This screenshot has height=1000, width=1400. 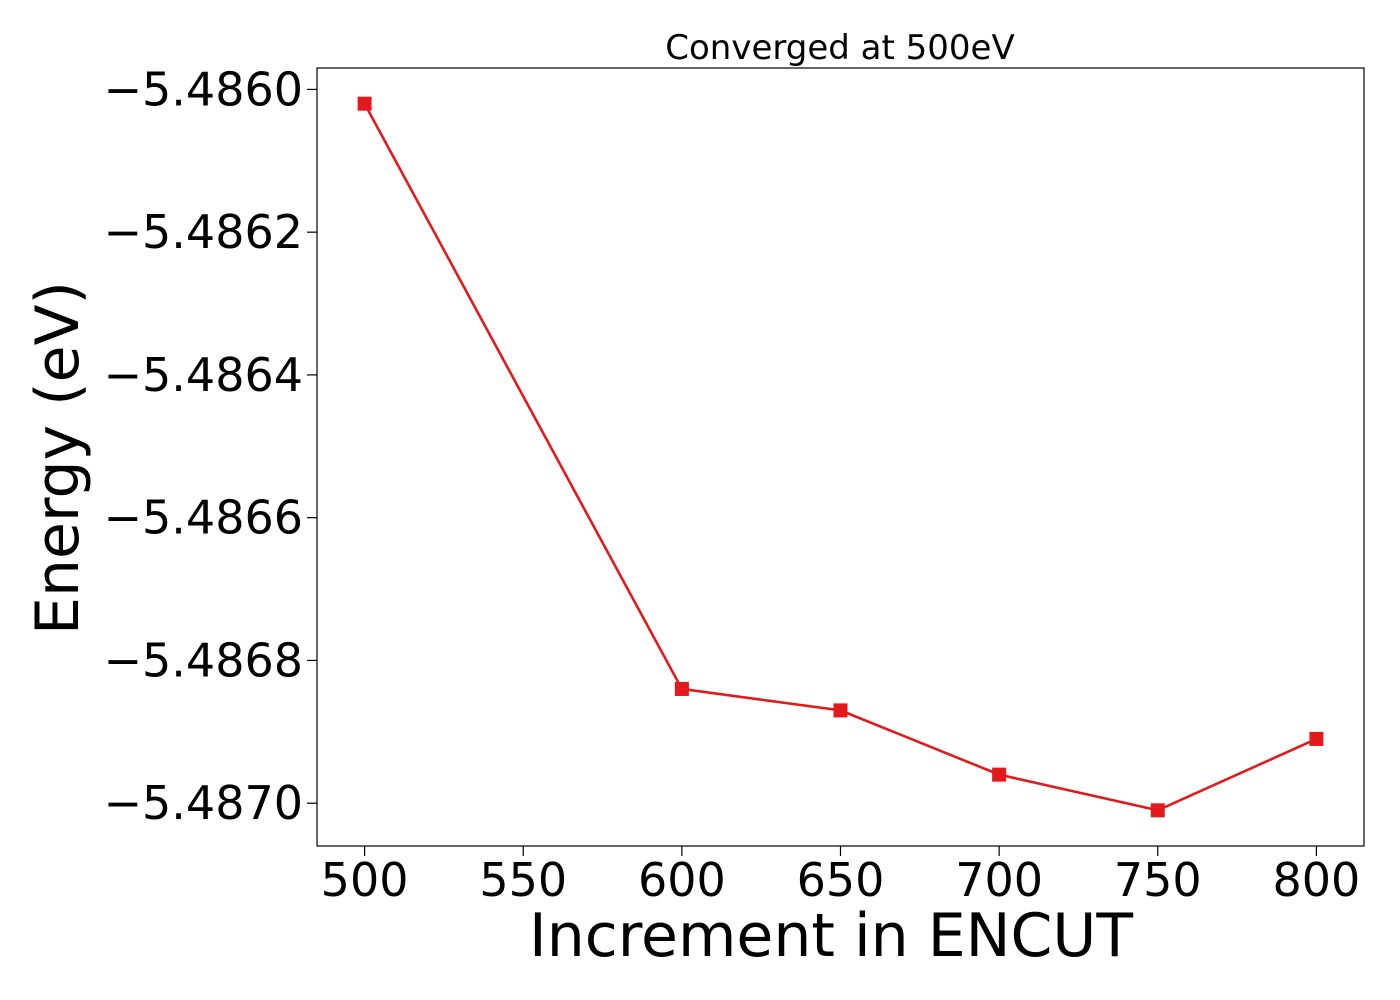 What do you see at coordinates (841, 880) in the screenshot?
I see `x-tick-label: 650` at bounding box center [841, 880].